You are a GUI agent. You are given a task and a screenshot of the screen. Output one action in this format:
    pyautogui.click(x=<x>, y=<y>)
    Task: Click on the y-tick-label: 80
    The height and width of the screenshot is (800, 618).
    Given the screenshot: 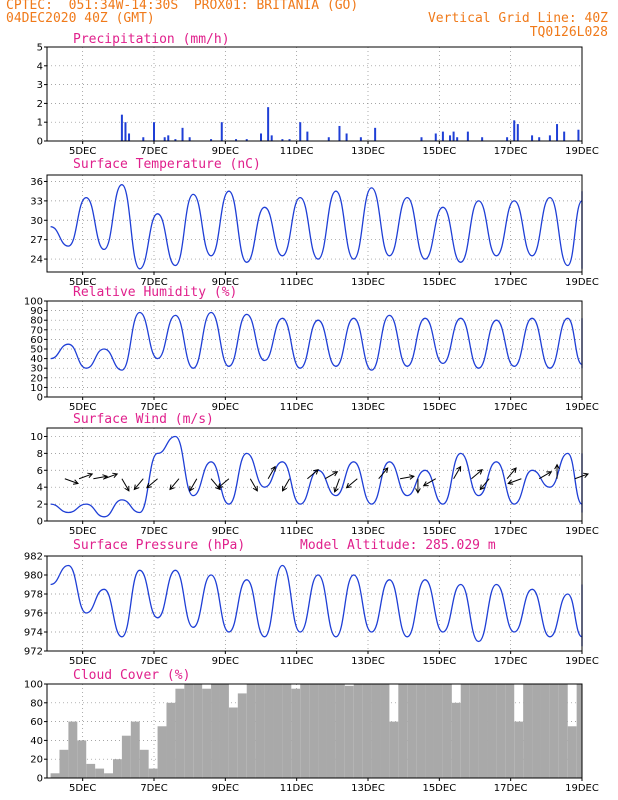 What is the action you would take?
    pyautogui.click(x=36, y=321)
    